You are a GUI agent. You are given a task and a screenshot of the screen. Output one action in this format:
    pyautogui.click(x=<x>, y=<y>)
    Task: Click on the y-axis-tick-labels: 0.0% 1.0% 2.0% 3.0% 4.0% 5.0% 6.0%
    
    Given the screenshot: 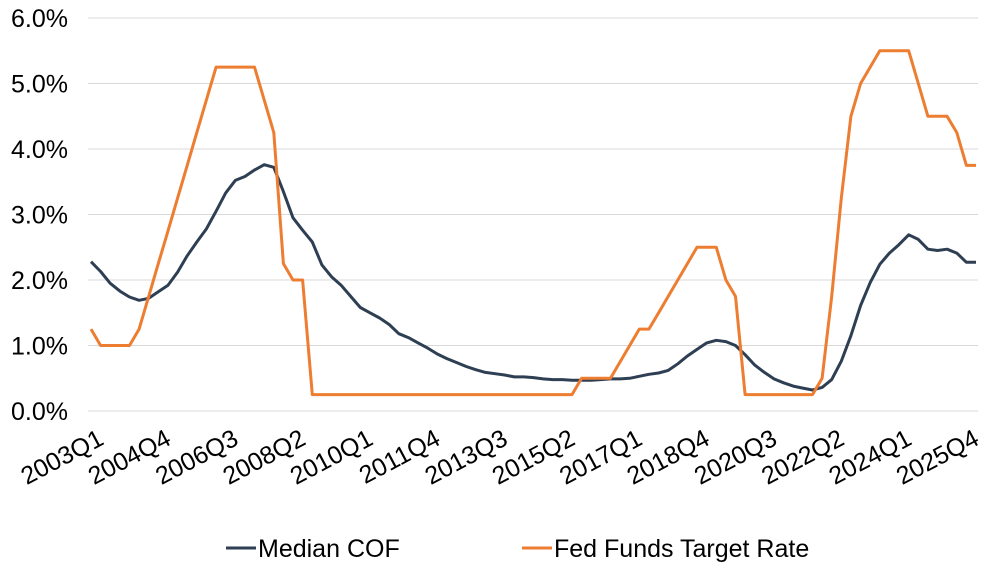 What is the action you would take?
    pyautogui.click(x=39, y=215)
    